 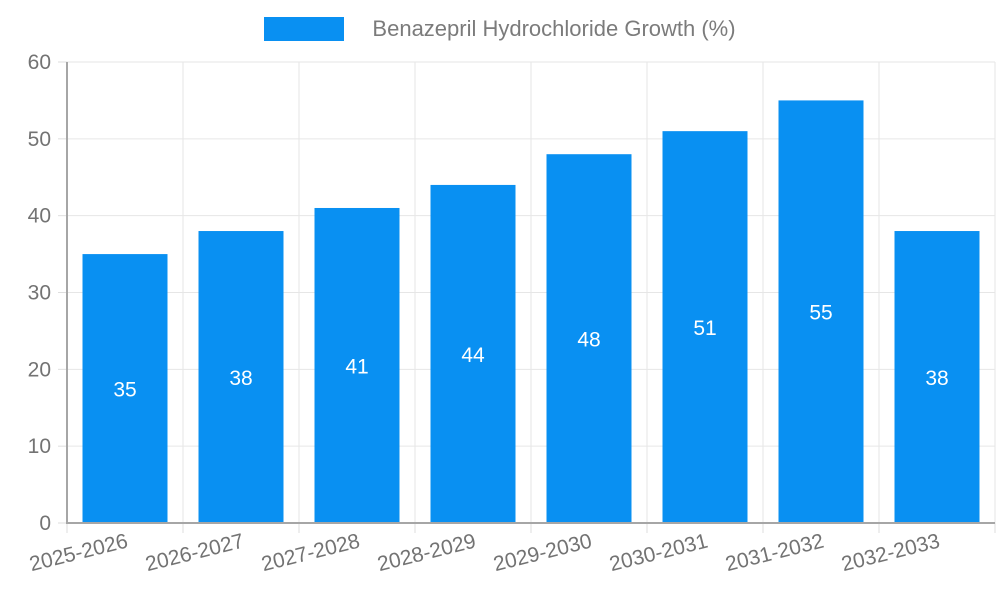 What do you see at coordinates (39, 216) in the screenshot?
I see `y-tick-label: 40` at bounding box center [39, 216].